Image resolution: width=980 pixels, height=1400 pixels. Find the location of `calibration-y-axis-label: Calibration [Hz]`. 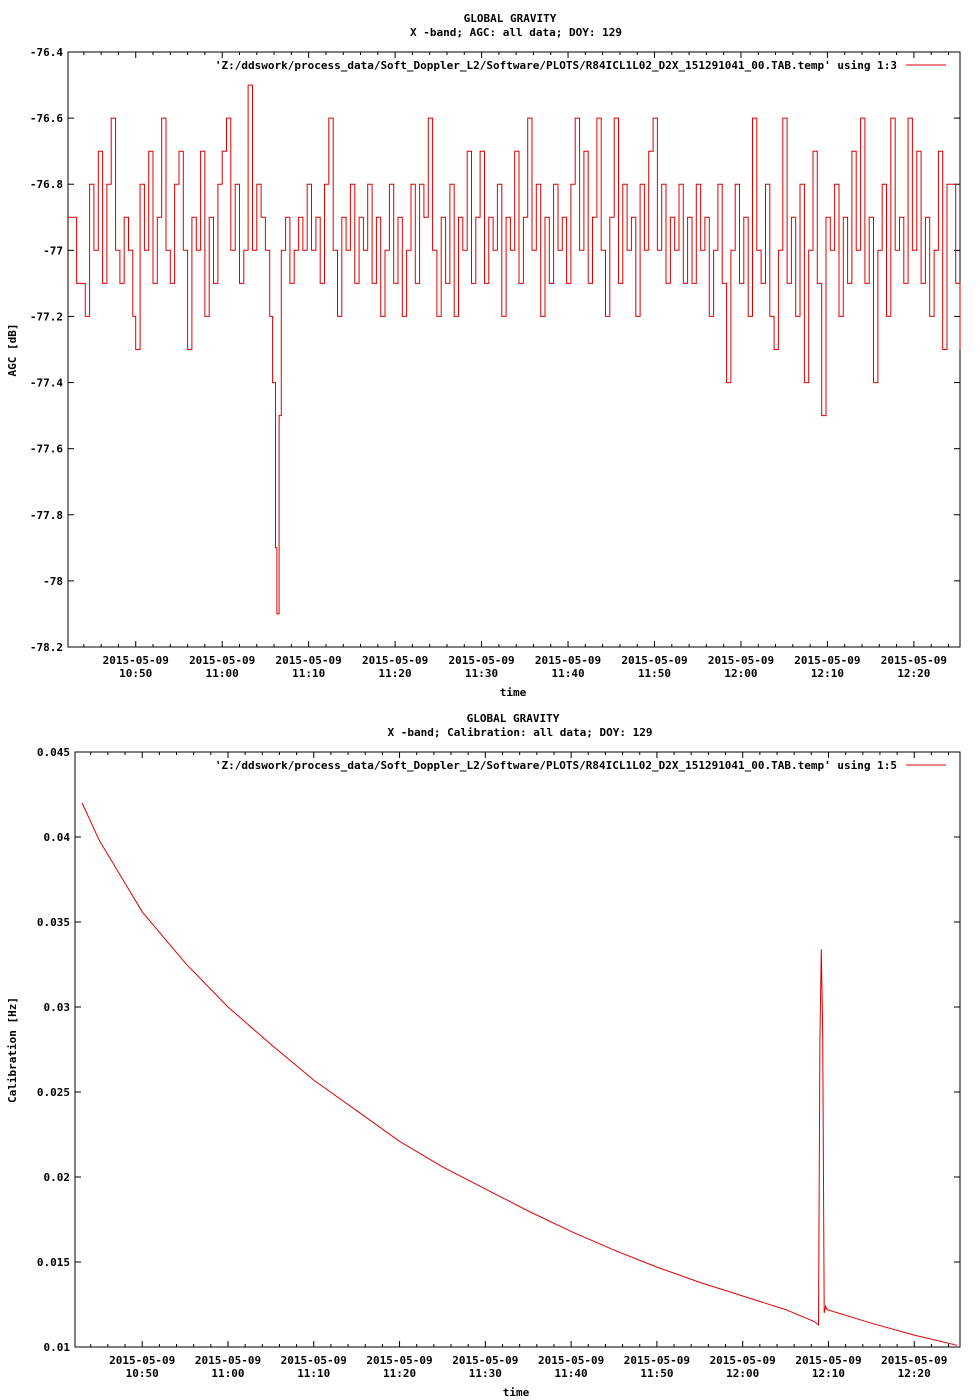

calibration-y-axis-label: Calibration [Hz] is located at coordinates (12, 1050).